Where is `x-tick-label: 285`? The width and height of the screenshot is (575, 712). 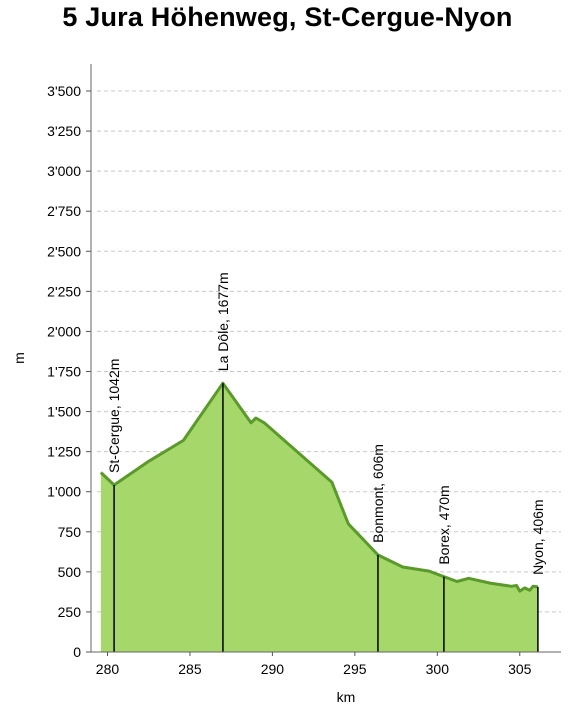 x-tick-label: 285 is located at coordinates (190, 669).